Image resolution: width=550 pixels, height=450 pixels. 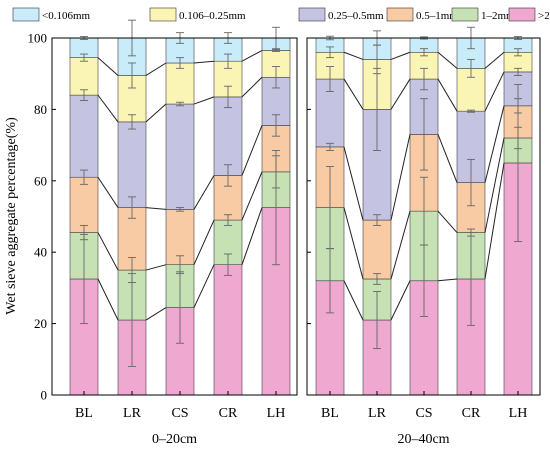 I want to click on bar-20-40cm-BL, so click(x=330, y=216).